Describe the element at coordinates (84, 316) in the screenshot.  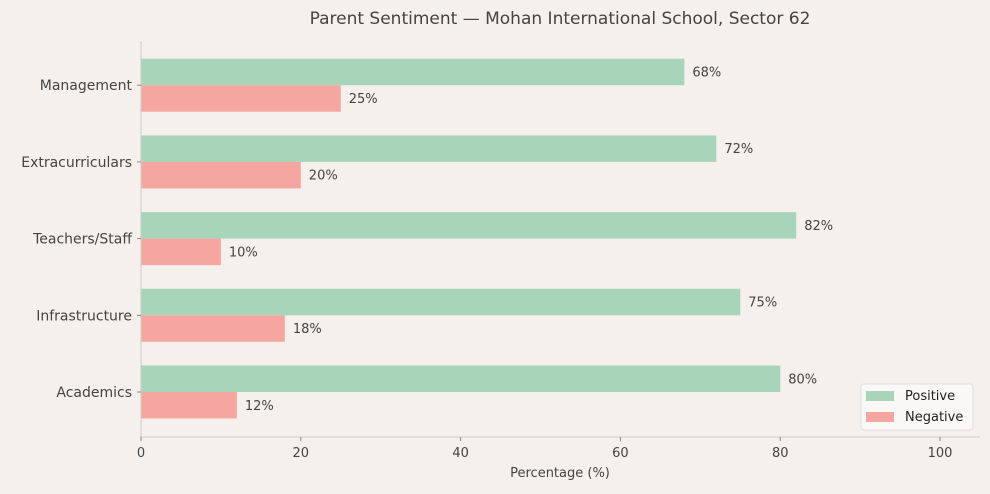
I see `y-tick-label: Infrastructure` at that location.